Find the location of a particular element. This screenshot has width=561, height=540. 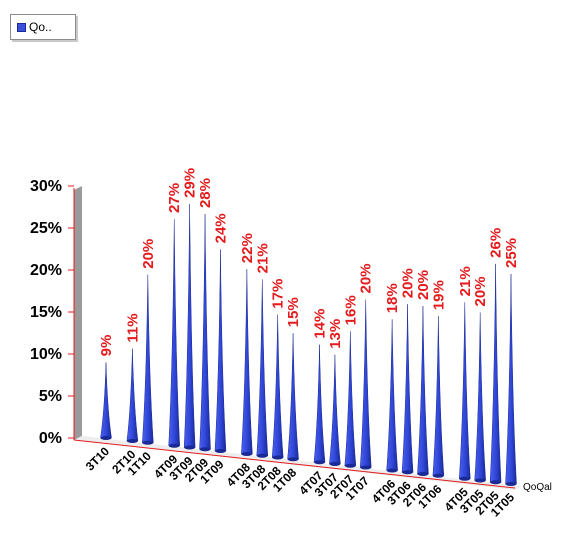

y-tick-label: 5% is located at coordinates (50, 396).